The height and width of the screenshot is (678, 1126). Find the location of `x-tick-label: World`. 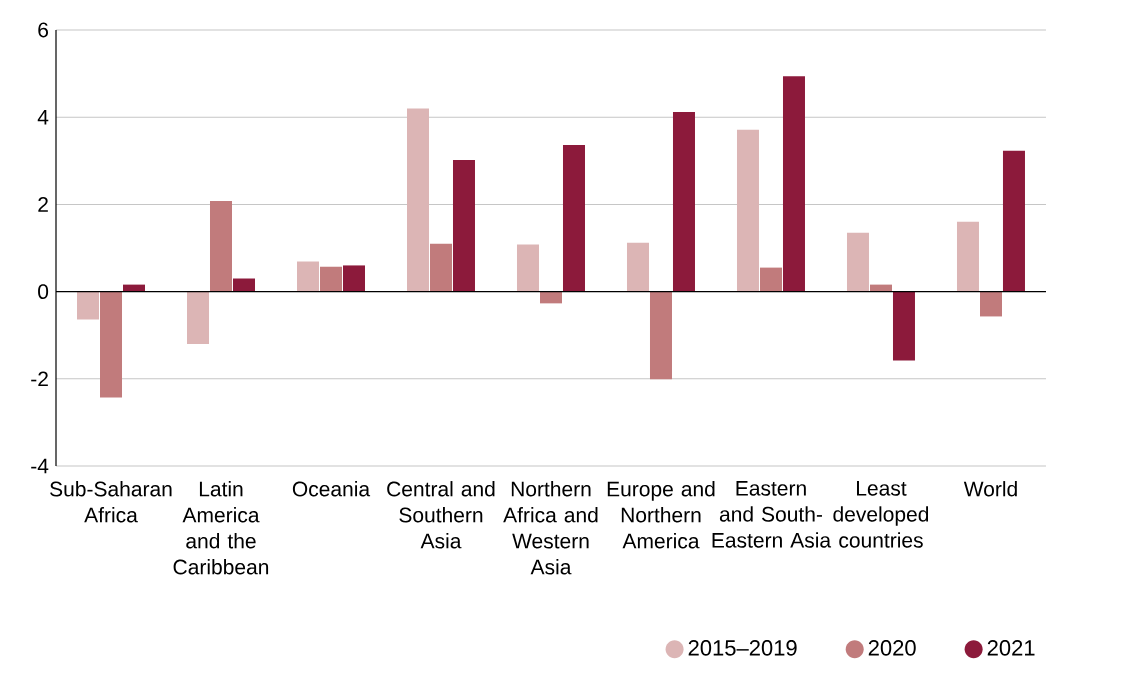

x-tick-label: World is located at coordinates (990, 489).